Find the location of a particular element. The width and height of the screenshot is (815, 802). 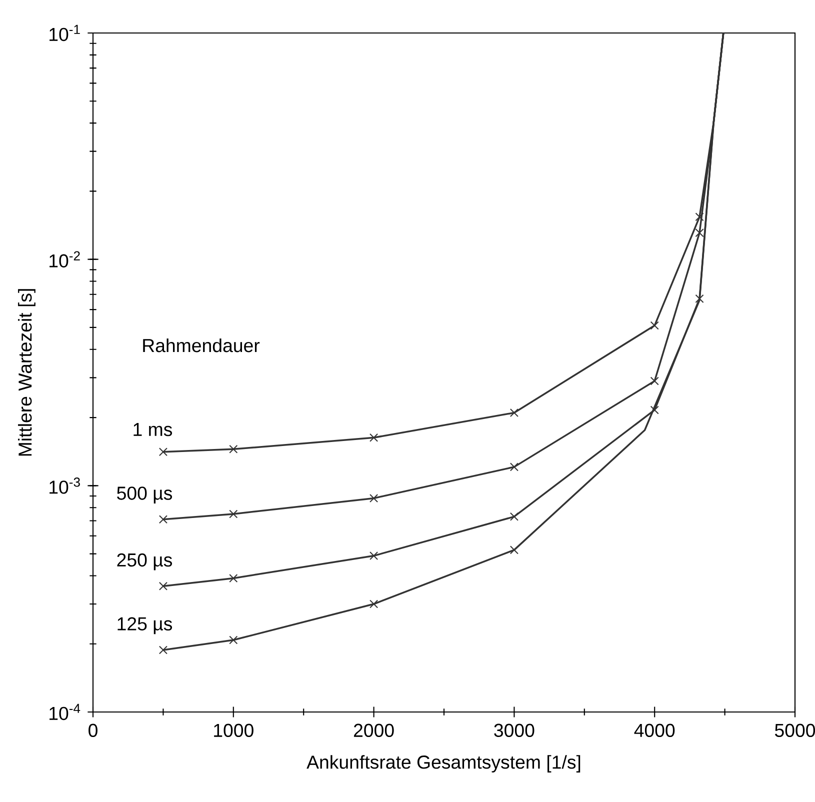

series-label: 250 µs is located at coordinates (144, 561).